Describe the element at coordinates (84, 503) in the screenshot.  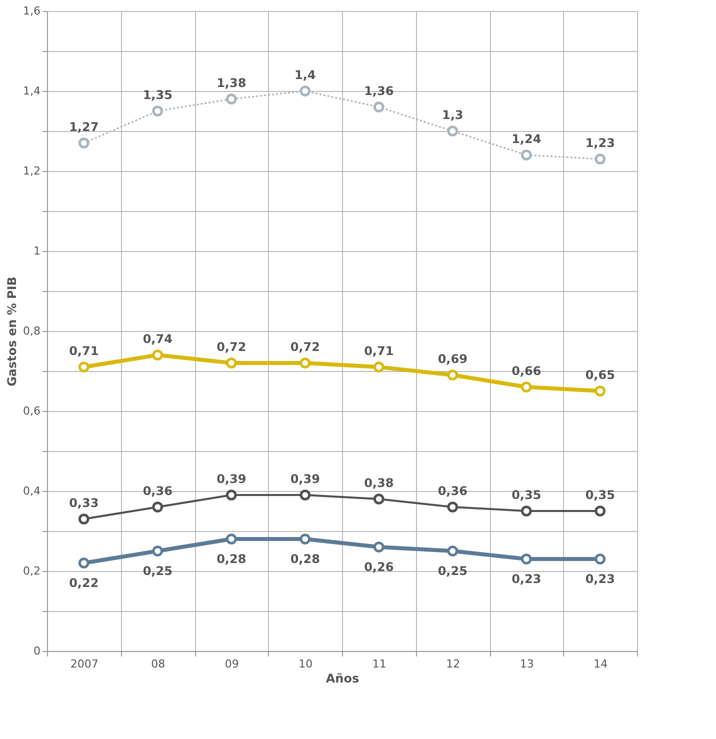
I see `data-label: 0,33` at that location.